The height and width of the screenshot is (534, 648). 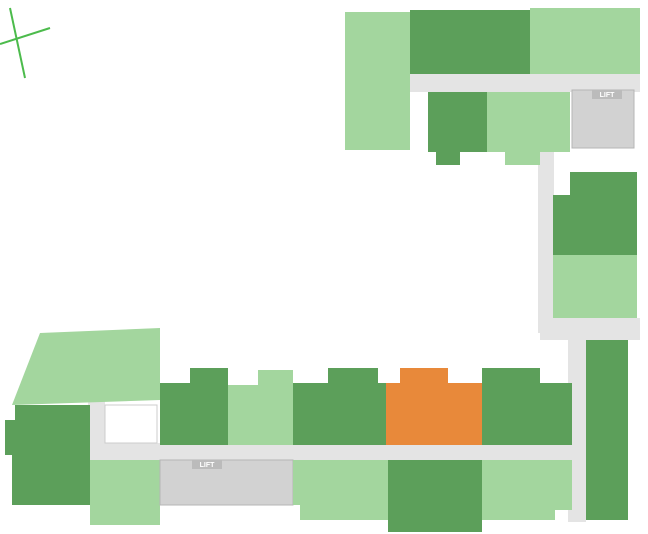 I want to click on courtyard, so click(x=131, y=424).